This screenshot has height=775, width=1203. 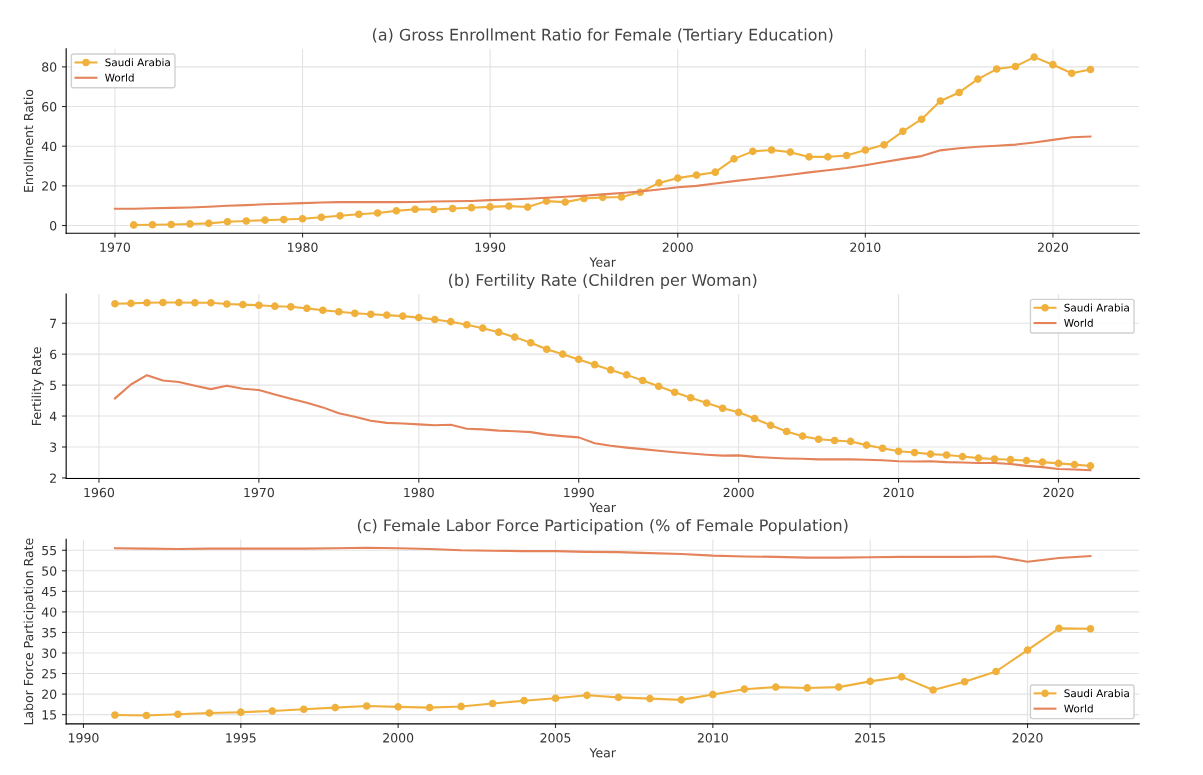 What do you see at coordinates (53, 385) in the screenshot?
I see `y-tick-label: 5` at bounding box center [53, 385].